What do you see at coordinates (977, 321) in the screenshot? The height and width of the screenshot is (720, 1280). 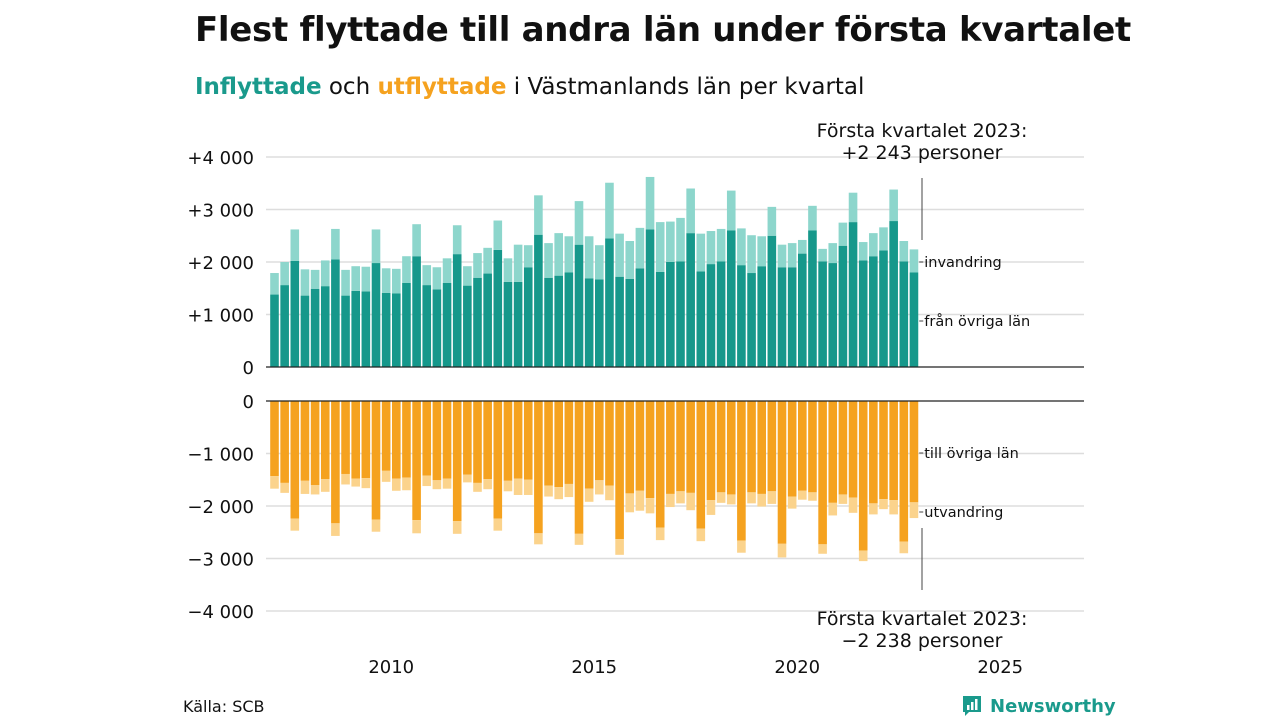 I see `label-fran-ovriga-lan: från övriga län` at bounding box center [977, 321].